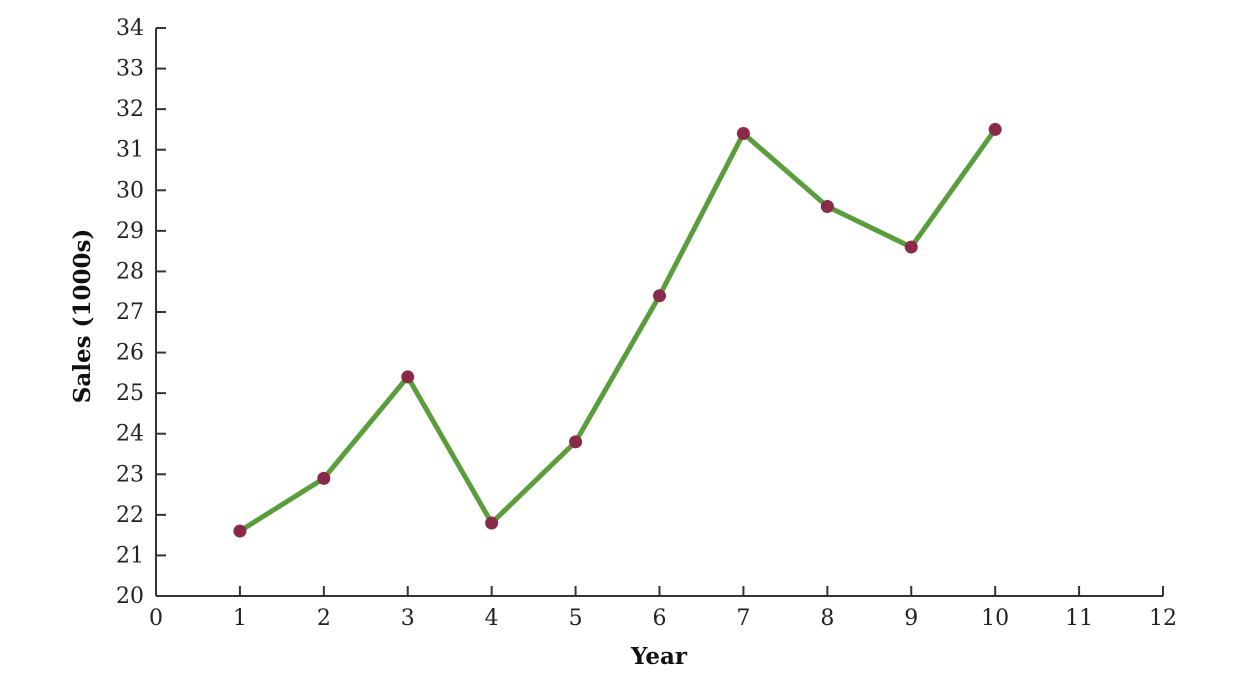 The image size is (1254, 696). Describe the element at coordinates (82, 316) in the screenshot. I see `y-axis-title: Sales (1000s)` at that location.